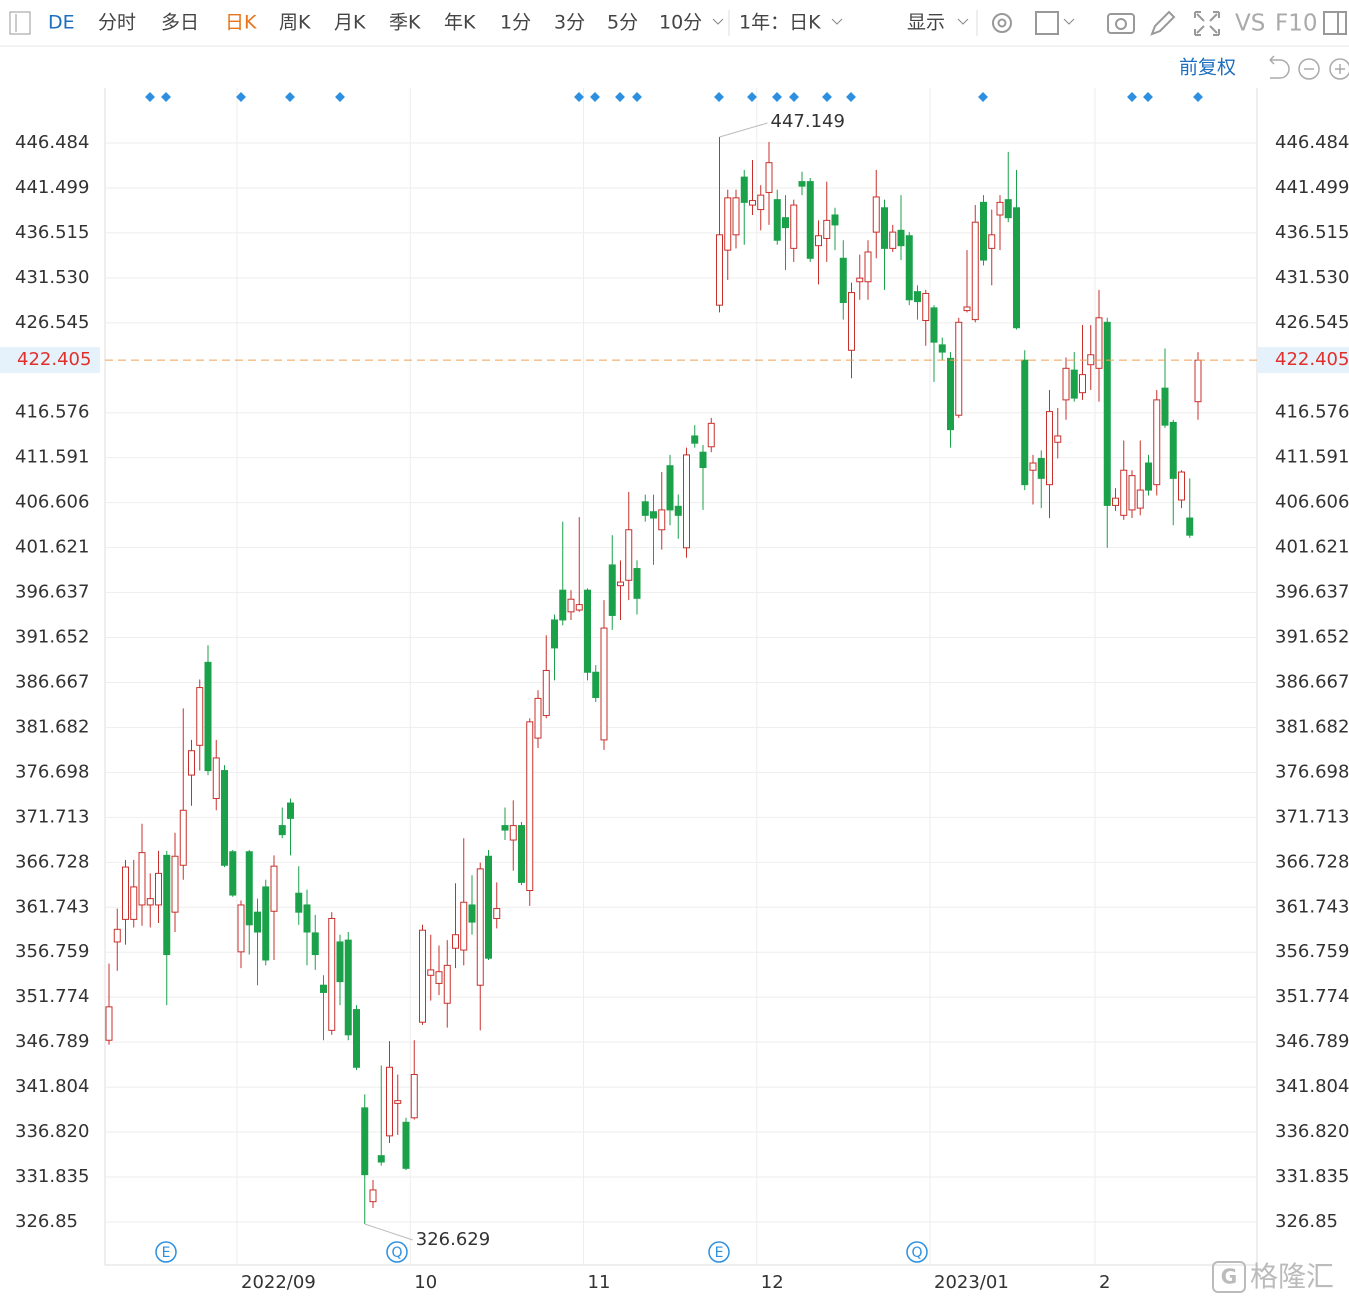 The image size is (1349, 1302). What do you see at coordinates (1047, 23) in the screenshot?
I see `shape-icon` at bounding box center [1047, 23].